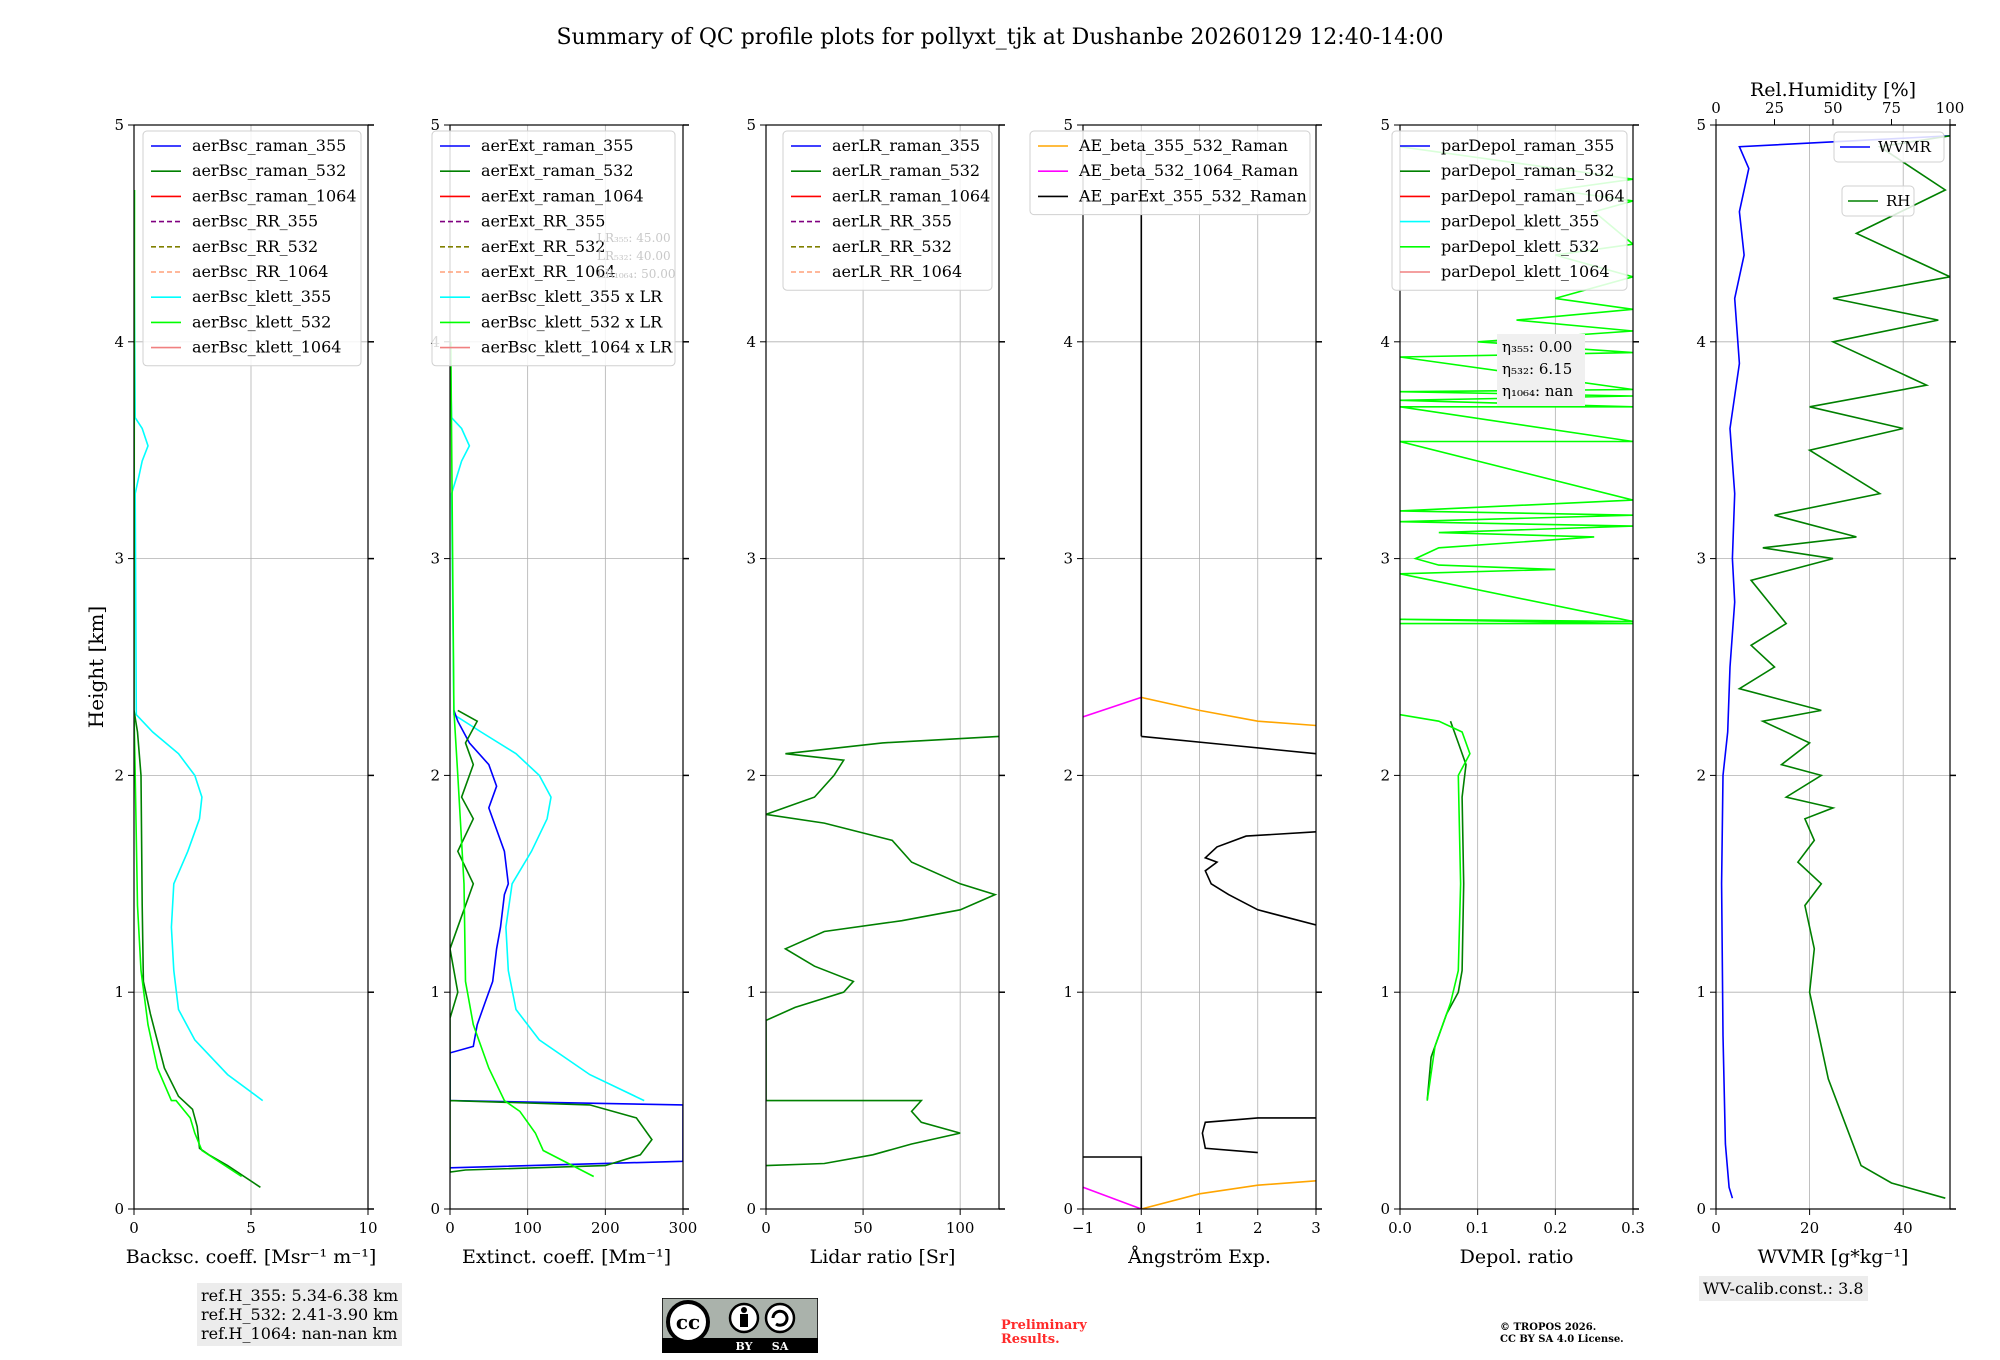 This screenshot has height=1360, width=2000. Describe the element at coordinates (1905, 147) in the screenshot. I see `legend-label: WVMR` at that location.